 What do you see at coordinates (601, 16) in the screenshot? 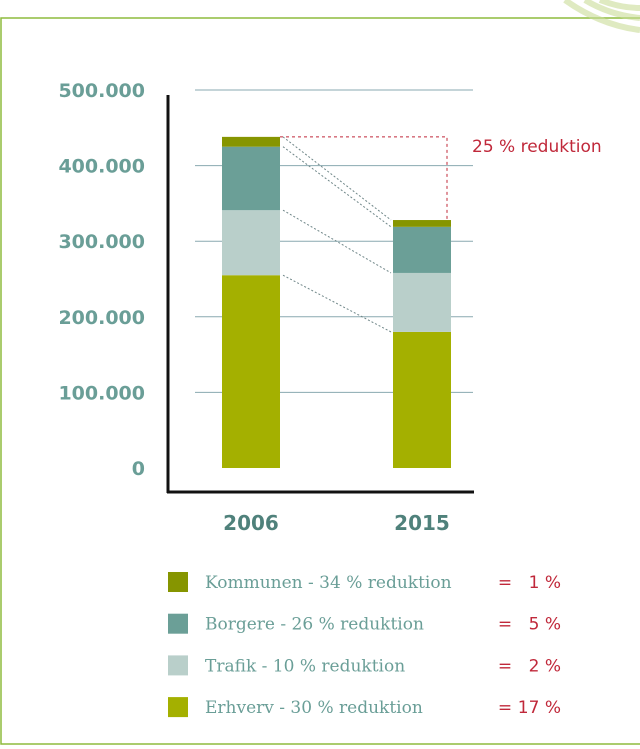
I see `decoration` at bounding box center [601, 16].